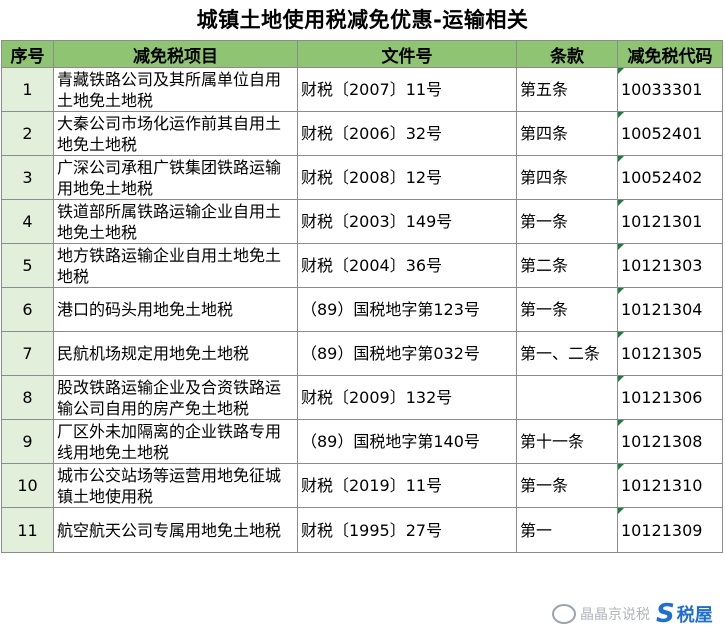  Describe the element at coordinates (27, 221) in the screenshot. I see `cell-seq: 4` at that location.